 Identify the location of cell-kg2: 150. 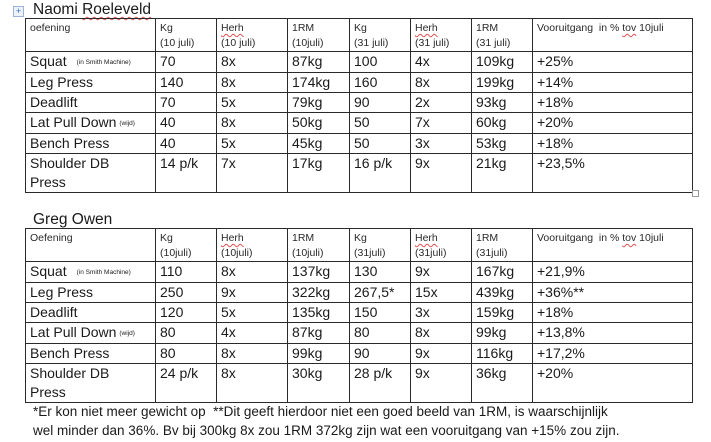
(380, 312).